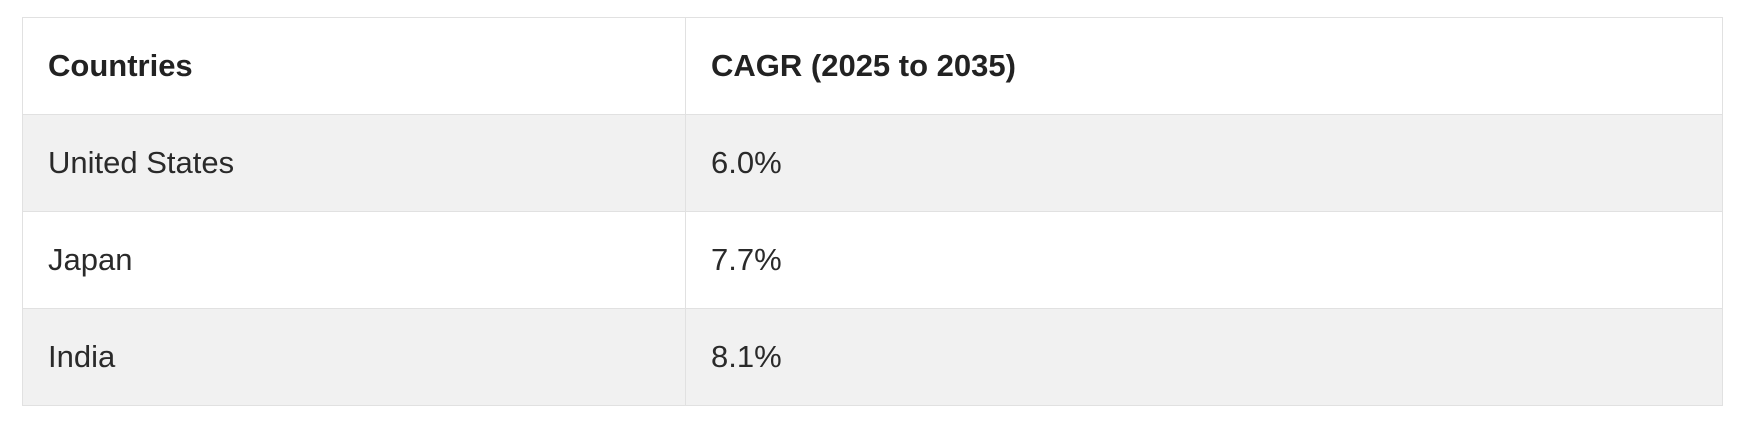  Describe the element at coordinates (354, 260) in the screenshot. I see `country-cell: Japan` at that location.